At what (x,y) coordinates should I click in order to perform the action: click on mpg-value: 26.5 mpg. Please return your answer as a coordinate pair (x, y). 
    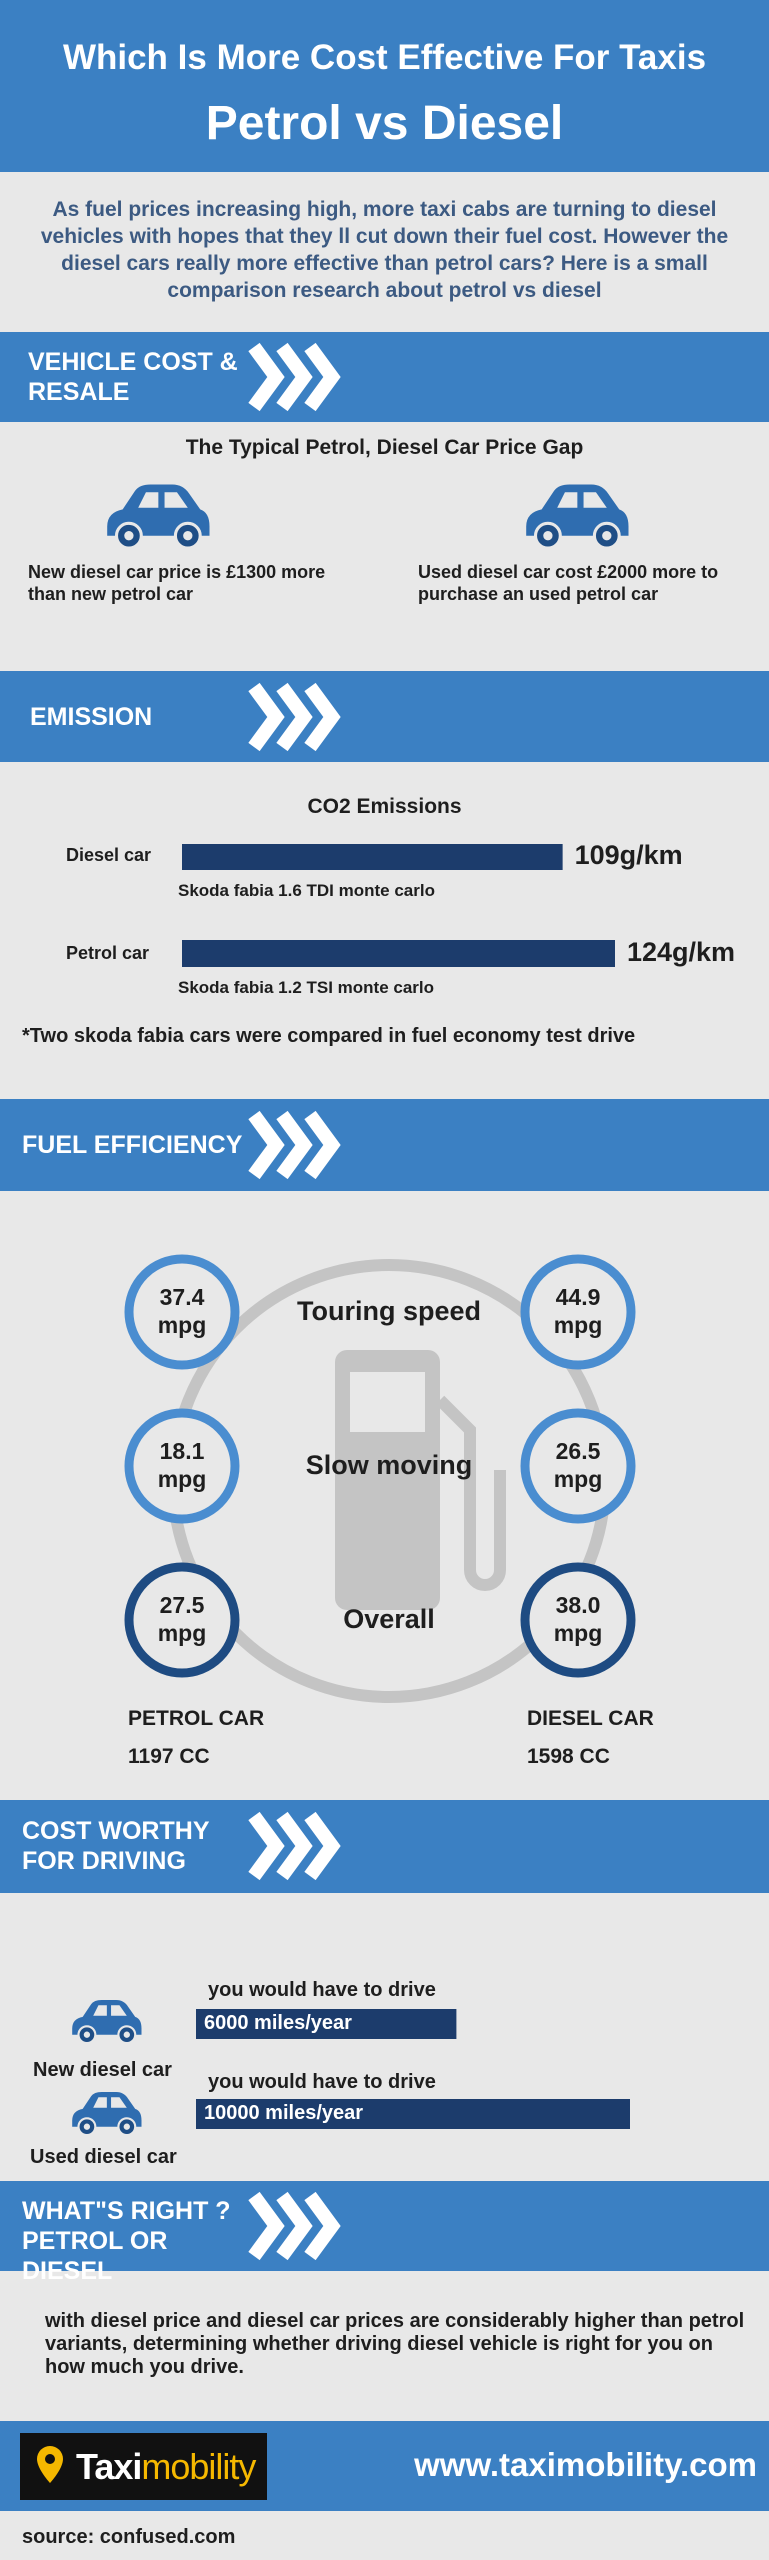
    Looking at the image, I should click on (578, 1465).